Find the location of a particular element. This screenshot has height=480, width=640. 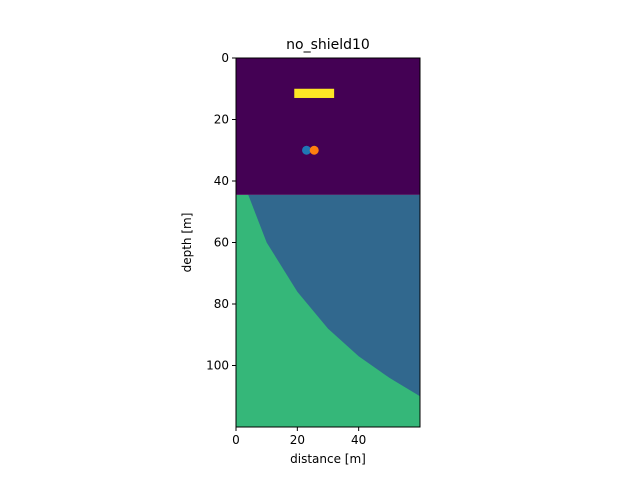

x-axis-label: distance [m] is located at coordinates (328, 459).